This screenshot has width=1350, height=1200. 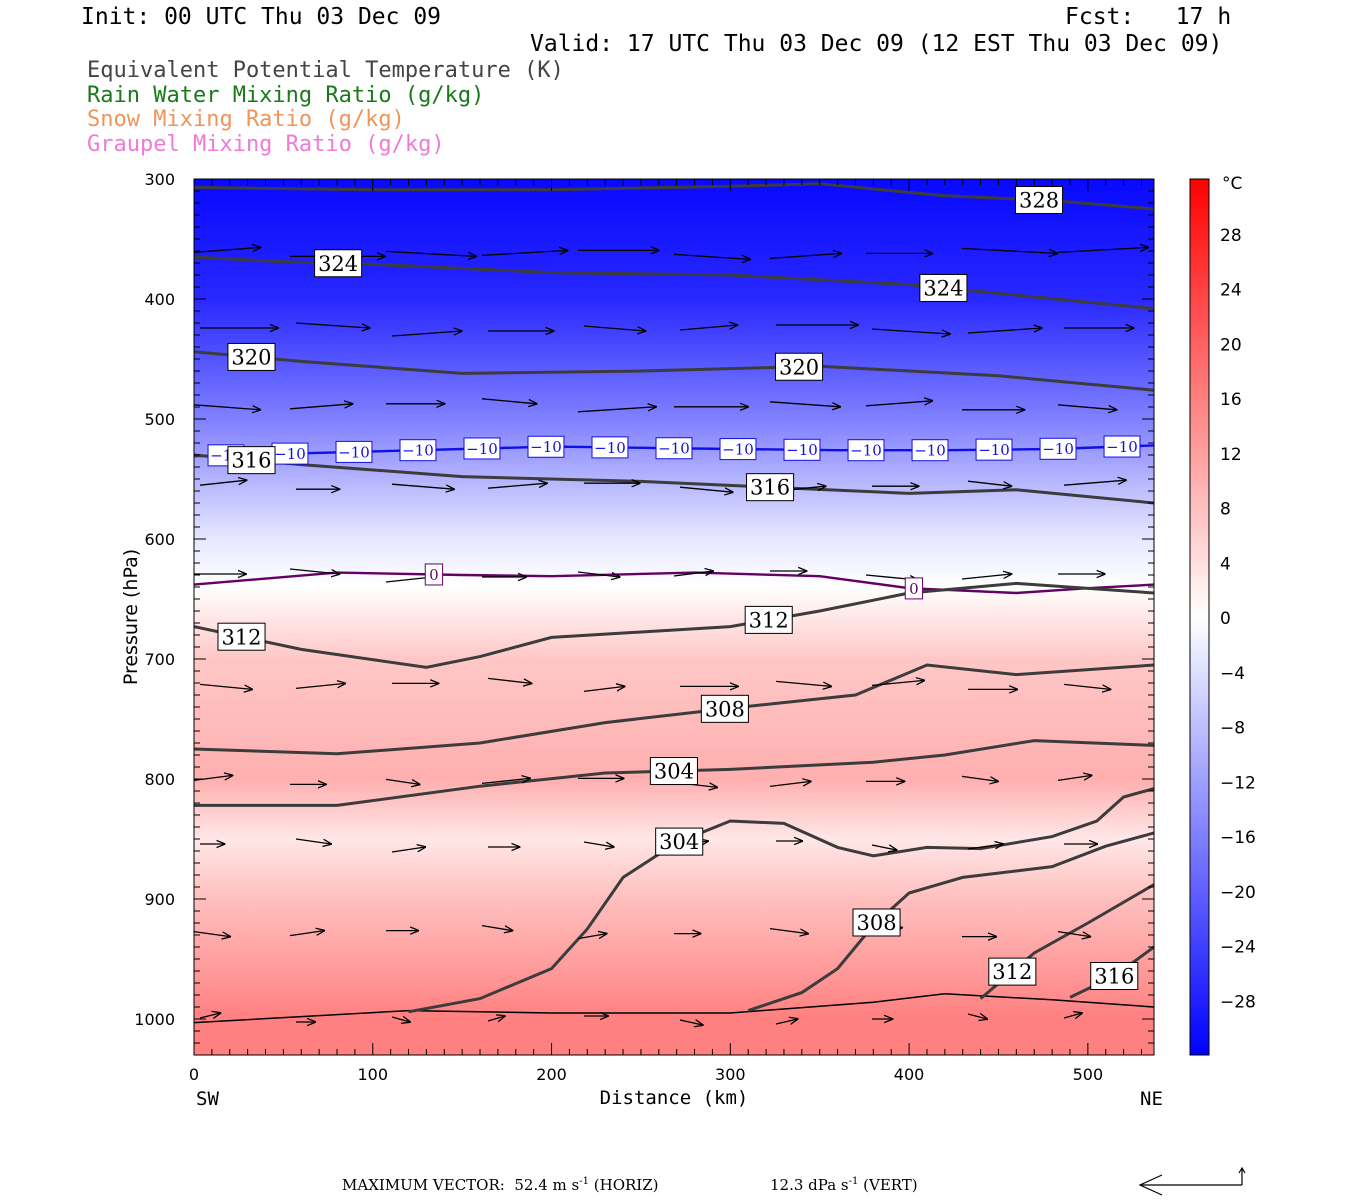 What do you see at coordinates (266, 144) in the screenshot?
I see `legend-graupel: Graupel Mixing Ratio (g/kg)` at bounding box center [266, 144].